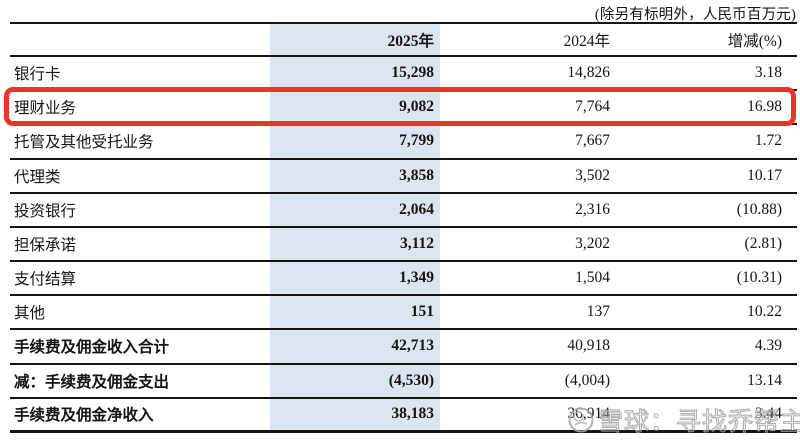  Describe the element at coordinates (587, 380) in the screenshot. I see `value-2024-cell: (4,004)` at that location.